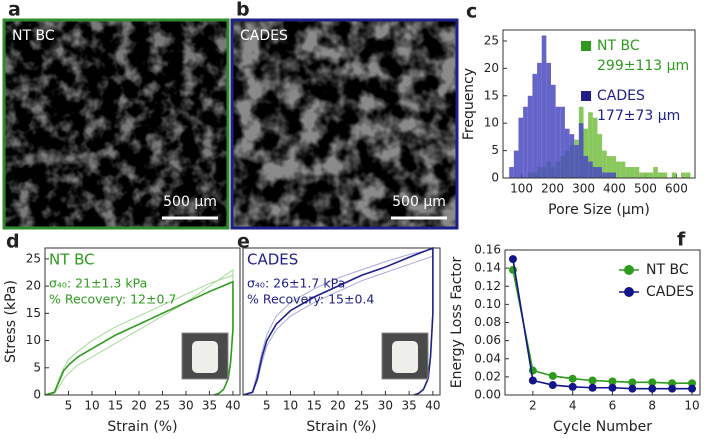 The image size is (704, 439). What do you see at coordinates (243, 242) in the screenshot?
I see `panel-letter: e` at bounding box center [243, 242].